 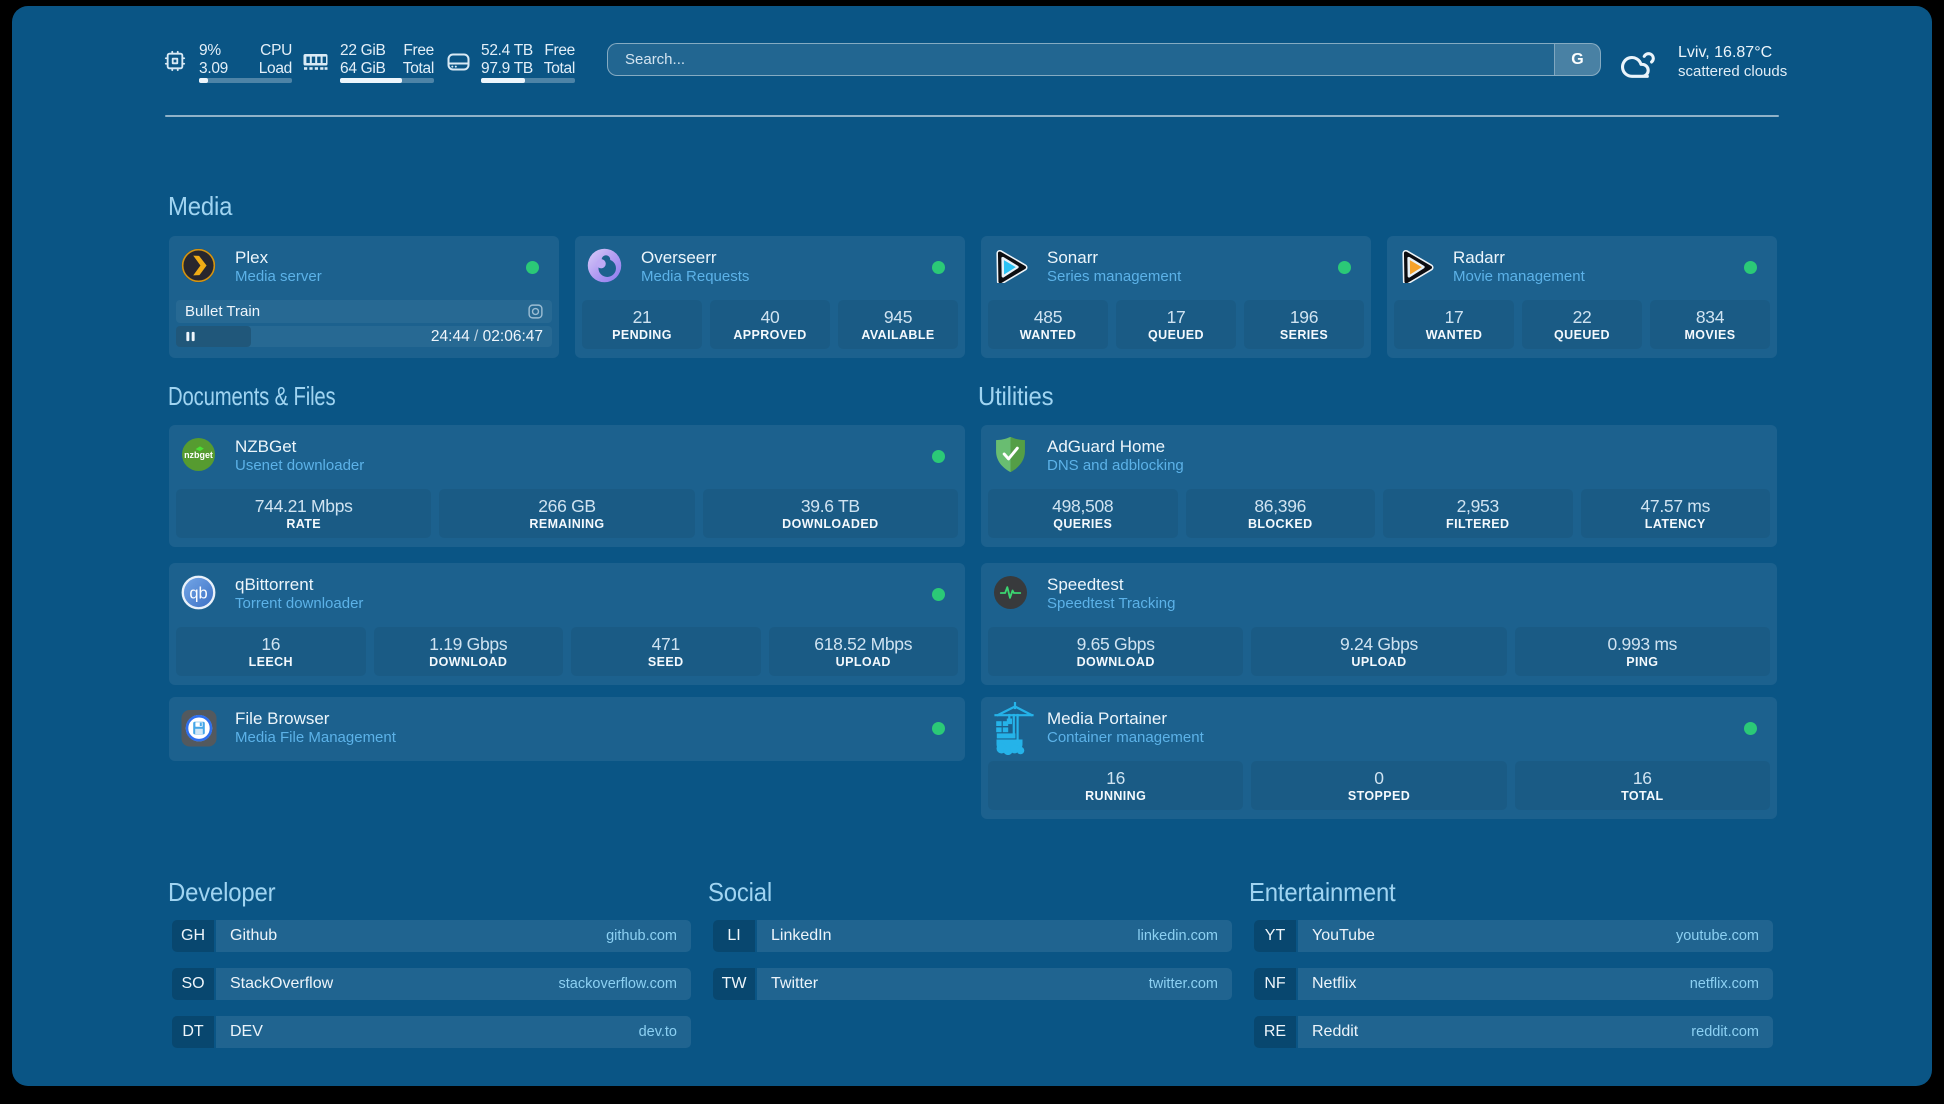 What do you see at coordinates (198, 455) in the screenshot?
I see `svg-text: nzbget` at bounding box center [198, 455].